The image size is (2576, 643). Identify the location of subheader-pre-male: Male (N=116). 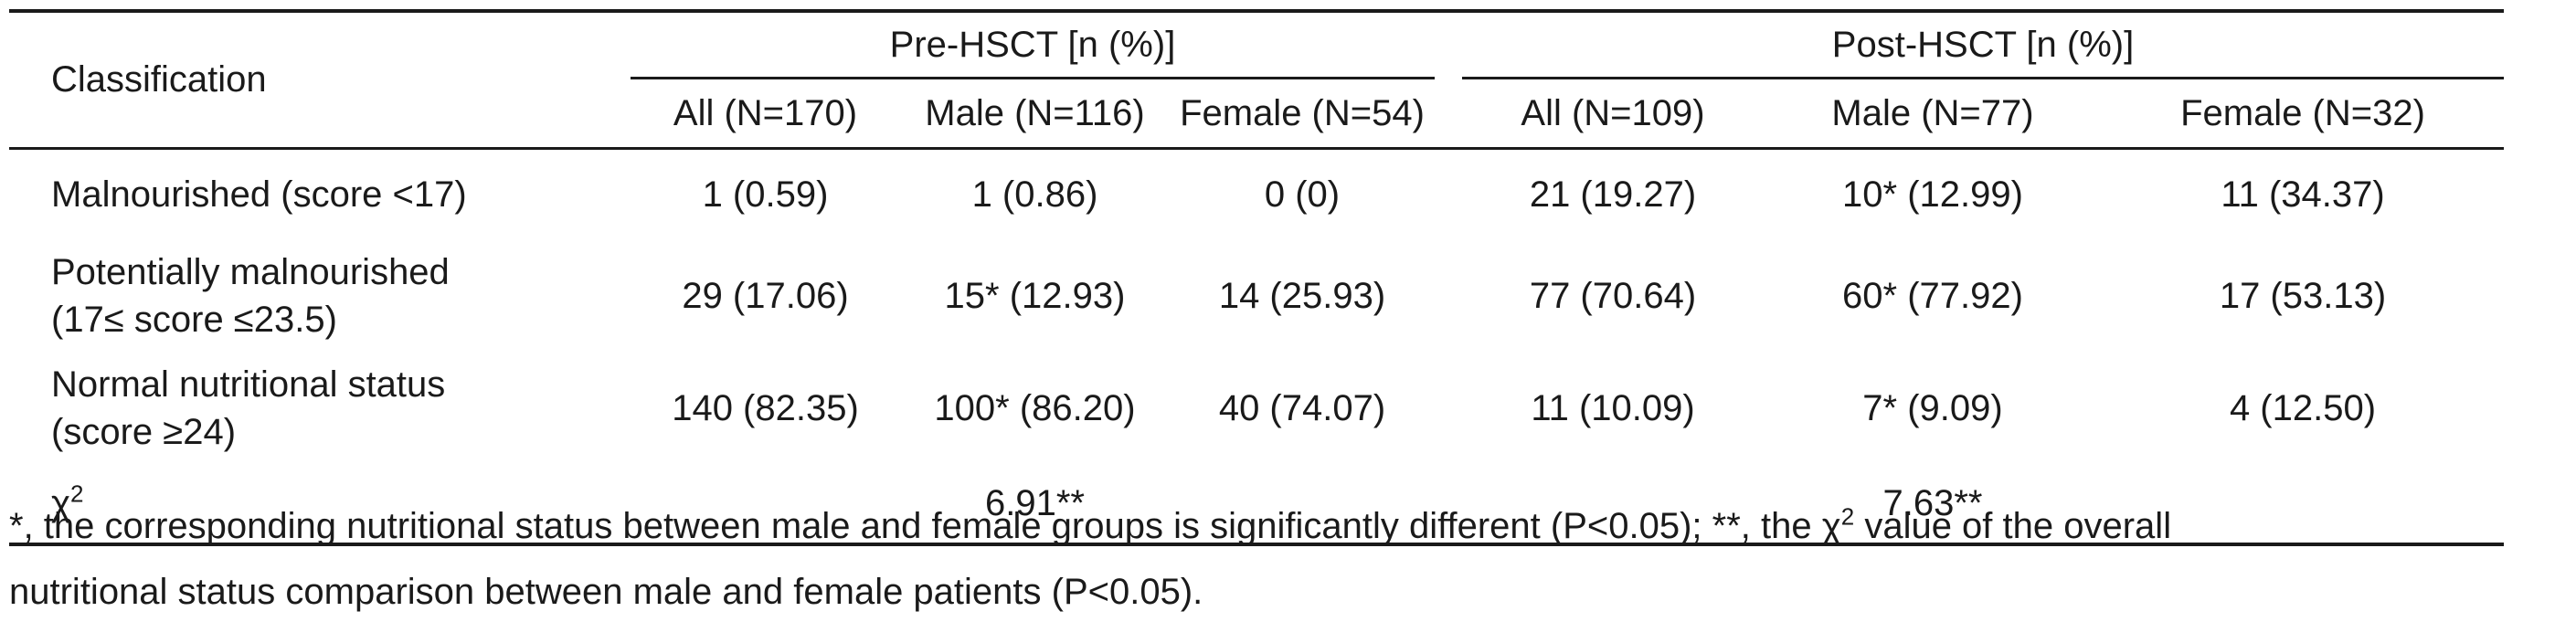
(1035, 114).